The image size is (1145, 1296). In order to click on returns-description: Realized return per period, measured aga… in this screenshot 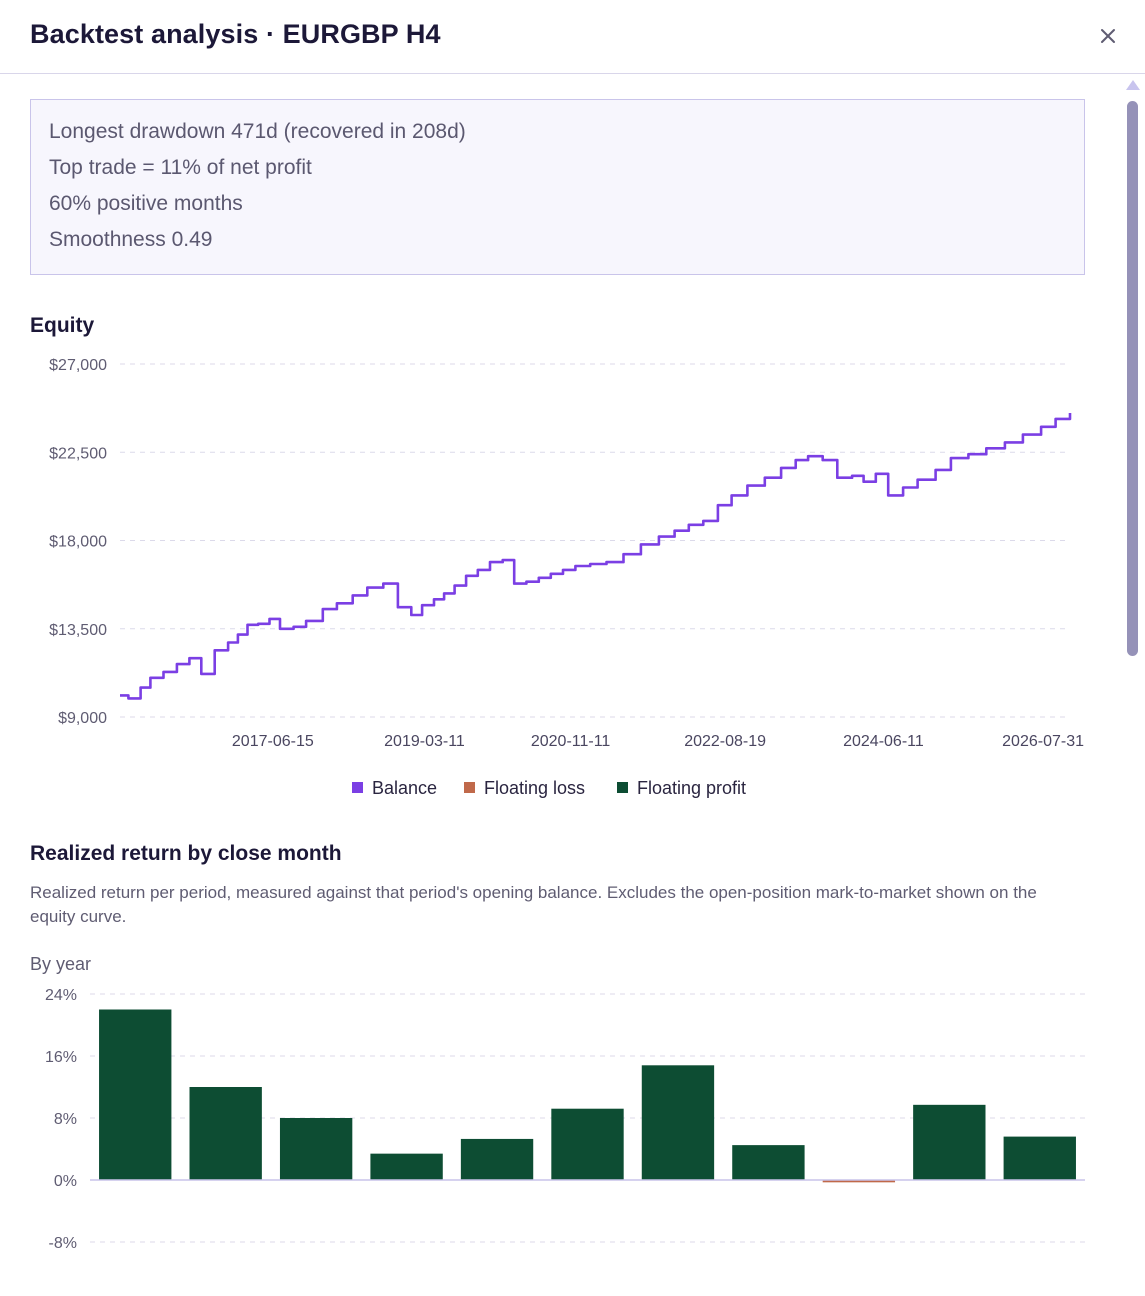, I will do `click(533, 904)`.